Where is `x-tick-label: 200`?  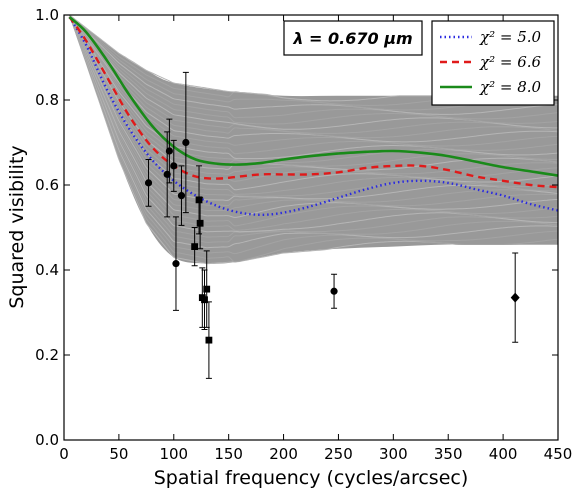 x-tick-label: 200 is located at coordinates (283, 454).